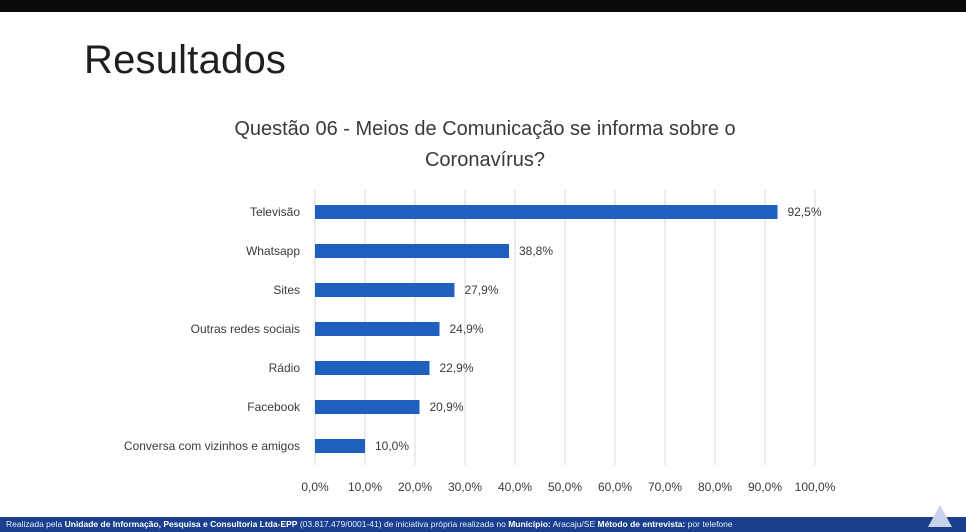 This screenshot has height=532, width=966. Describe the element at coordinates (529, 524) in the screenshot. I see `footer-municipio-label: Município:` at that location.